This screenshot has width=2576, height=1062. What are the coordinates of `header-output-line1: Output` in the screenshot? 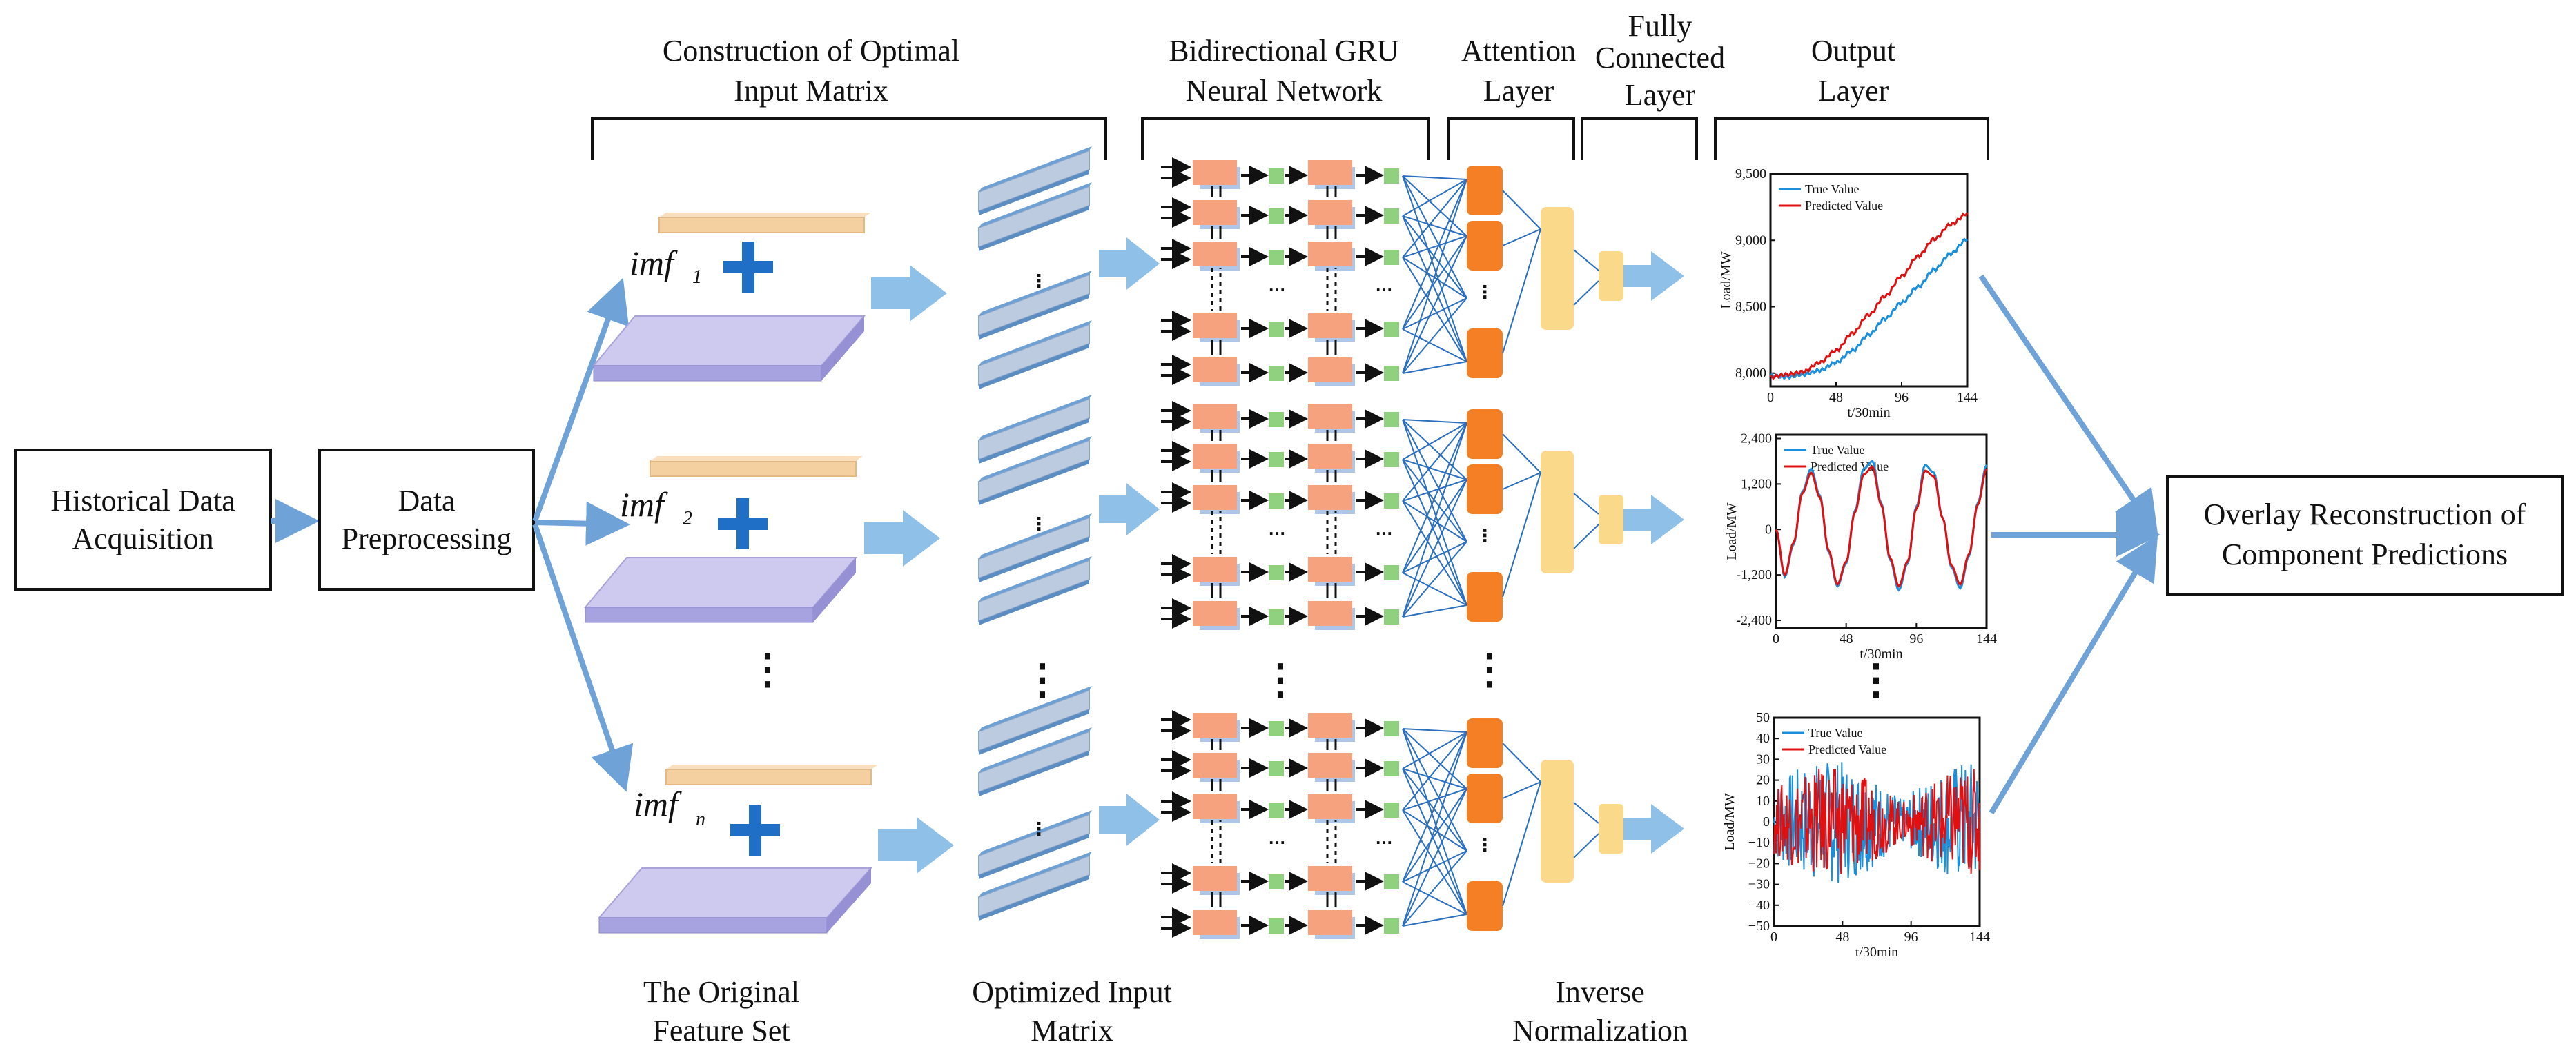 It's located at (1853, 51).